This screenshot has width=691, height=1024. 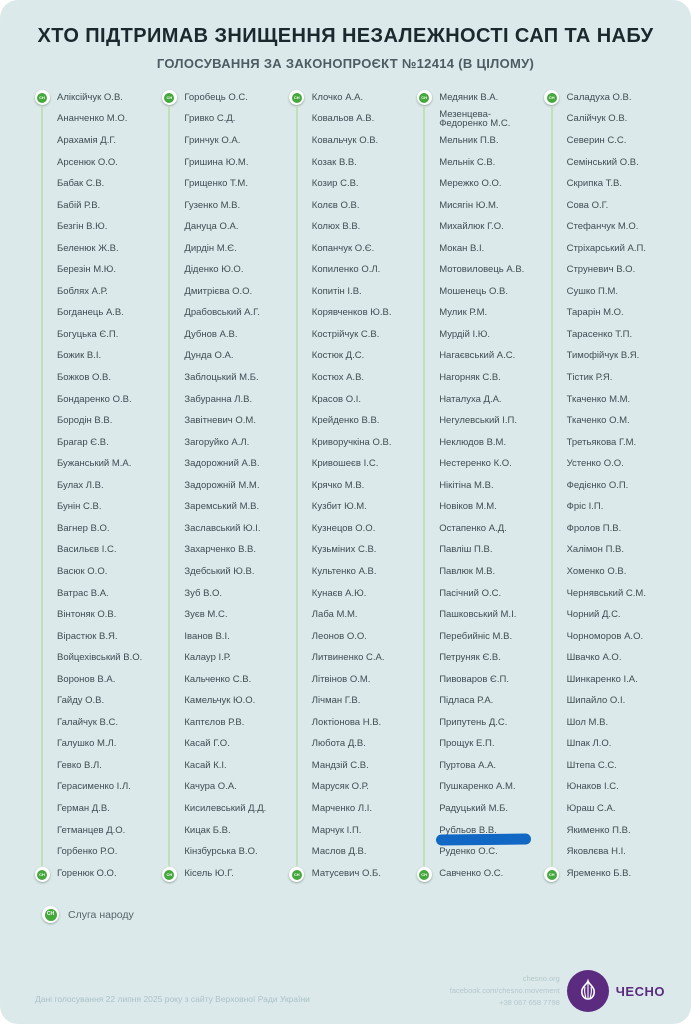 I want to click on deputy-name: Вагнер В.О., so click(x=83, y=528).